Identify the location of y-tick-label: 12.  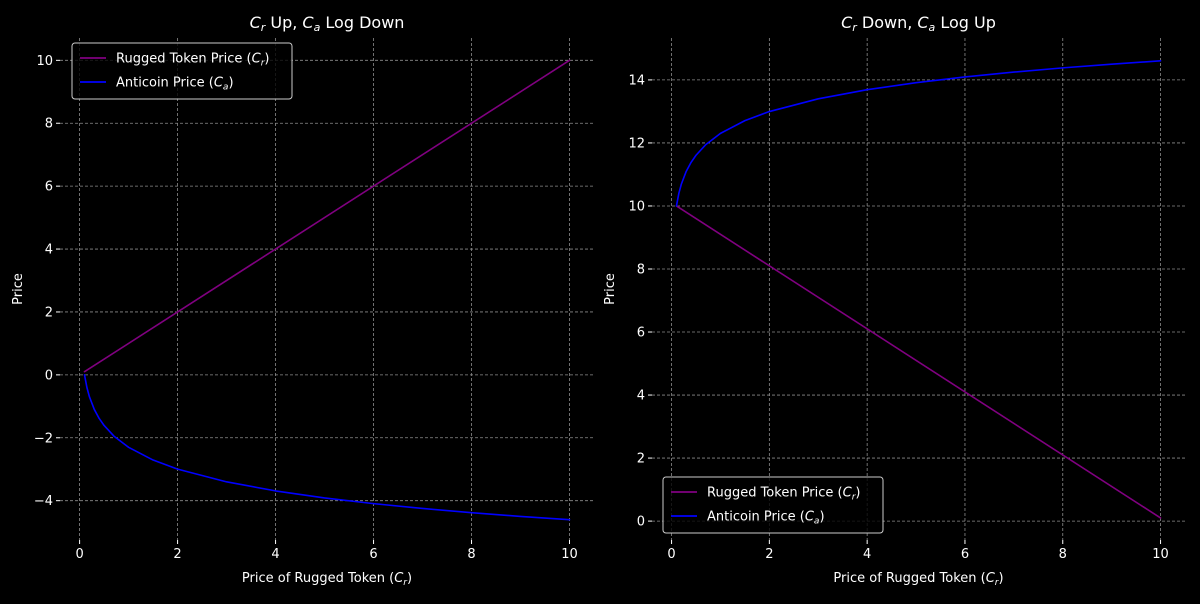
(636, 143).